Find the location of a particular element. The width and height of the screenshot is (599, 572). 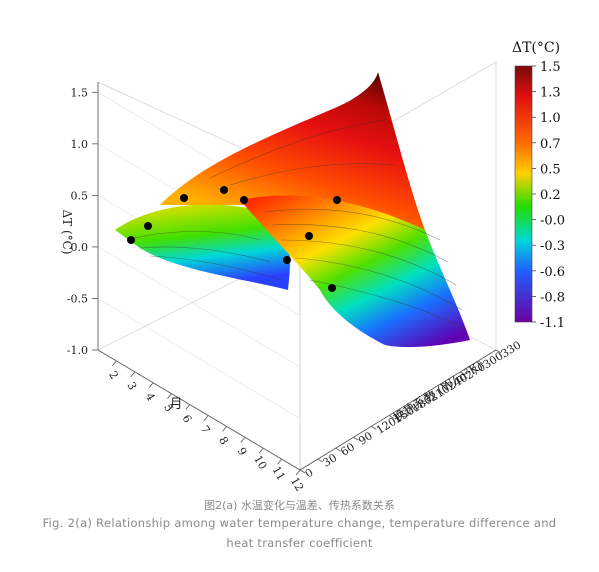

colorbar-tick-label: 0.5 is located at coordinates (550, 169).